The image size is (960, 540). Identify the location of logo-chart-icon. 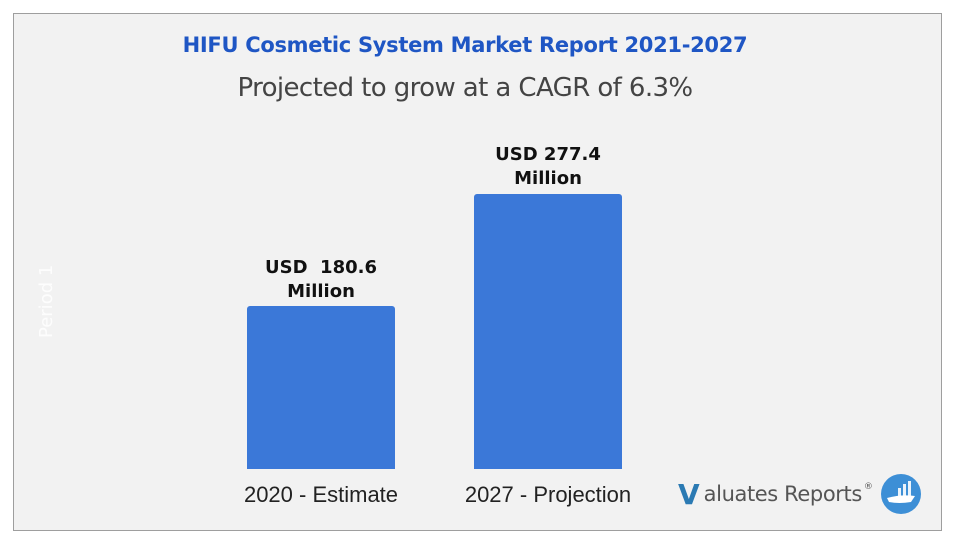
(900, 494).